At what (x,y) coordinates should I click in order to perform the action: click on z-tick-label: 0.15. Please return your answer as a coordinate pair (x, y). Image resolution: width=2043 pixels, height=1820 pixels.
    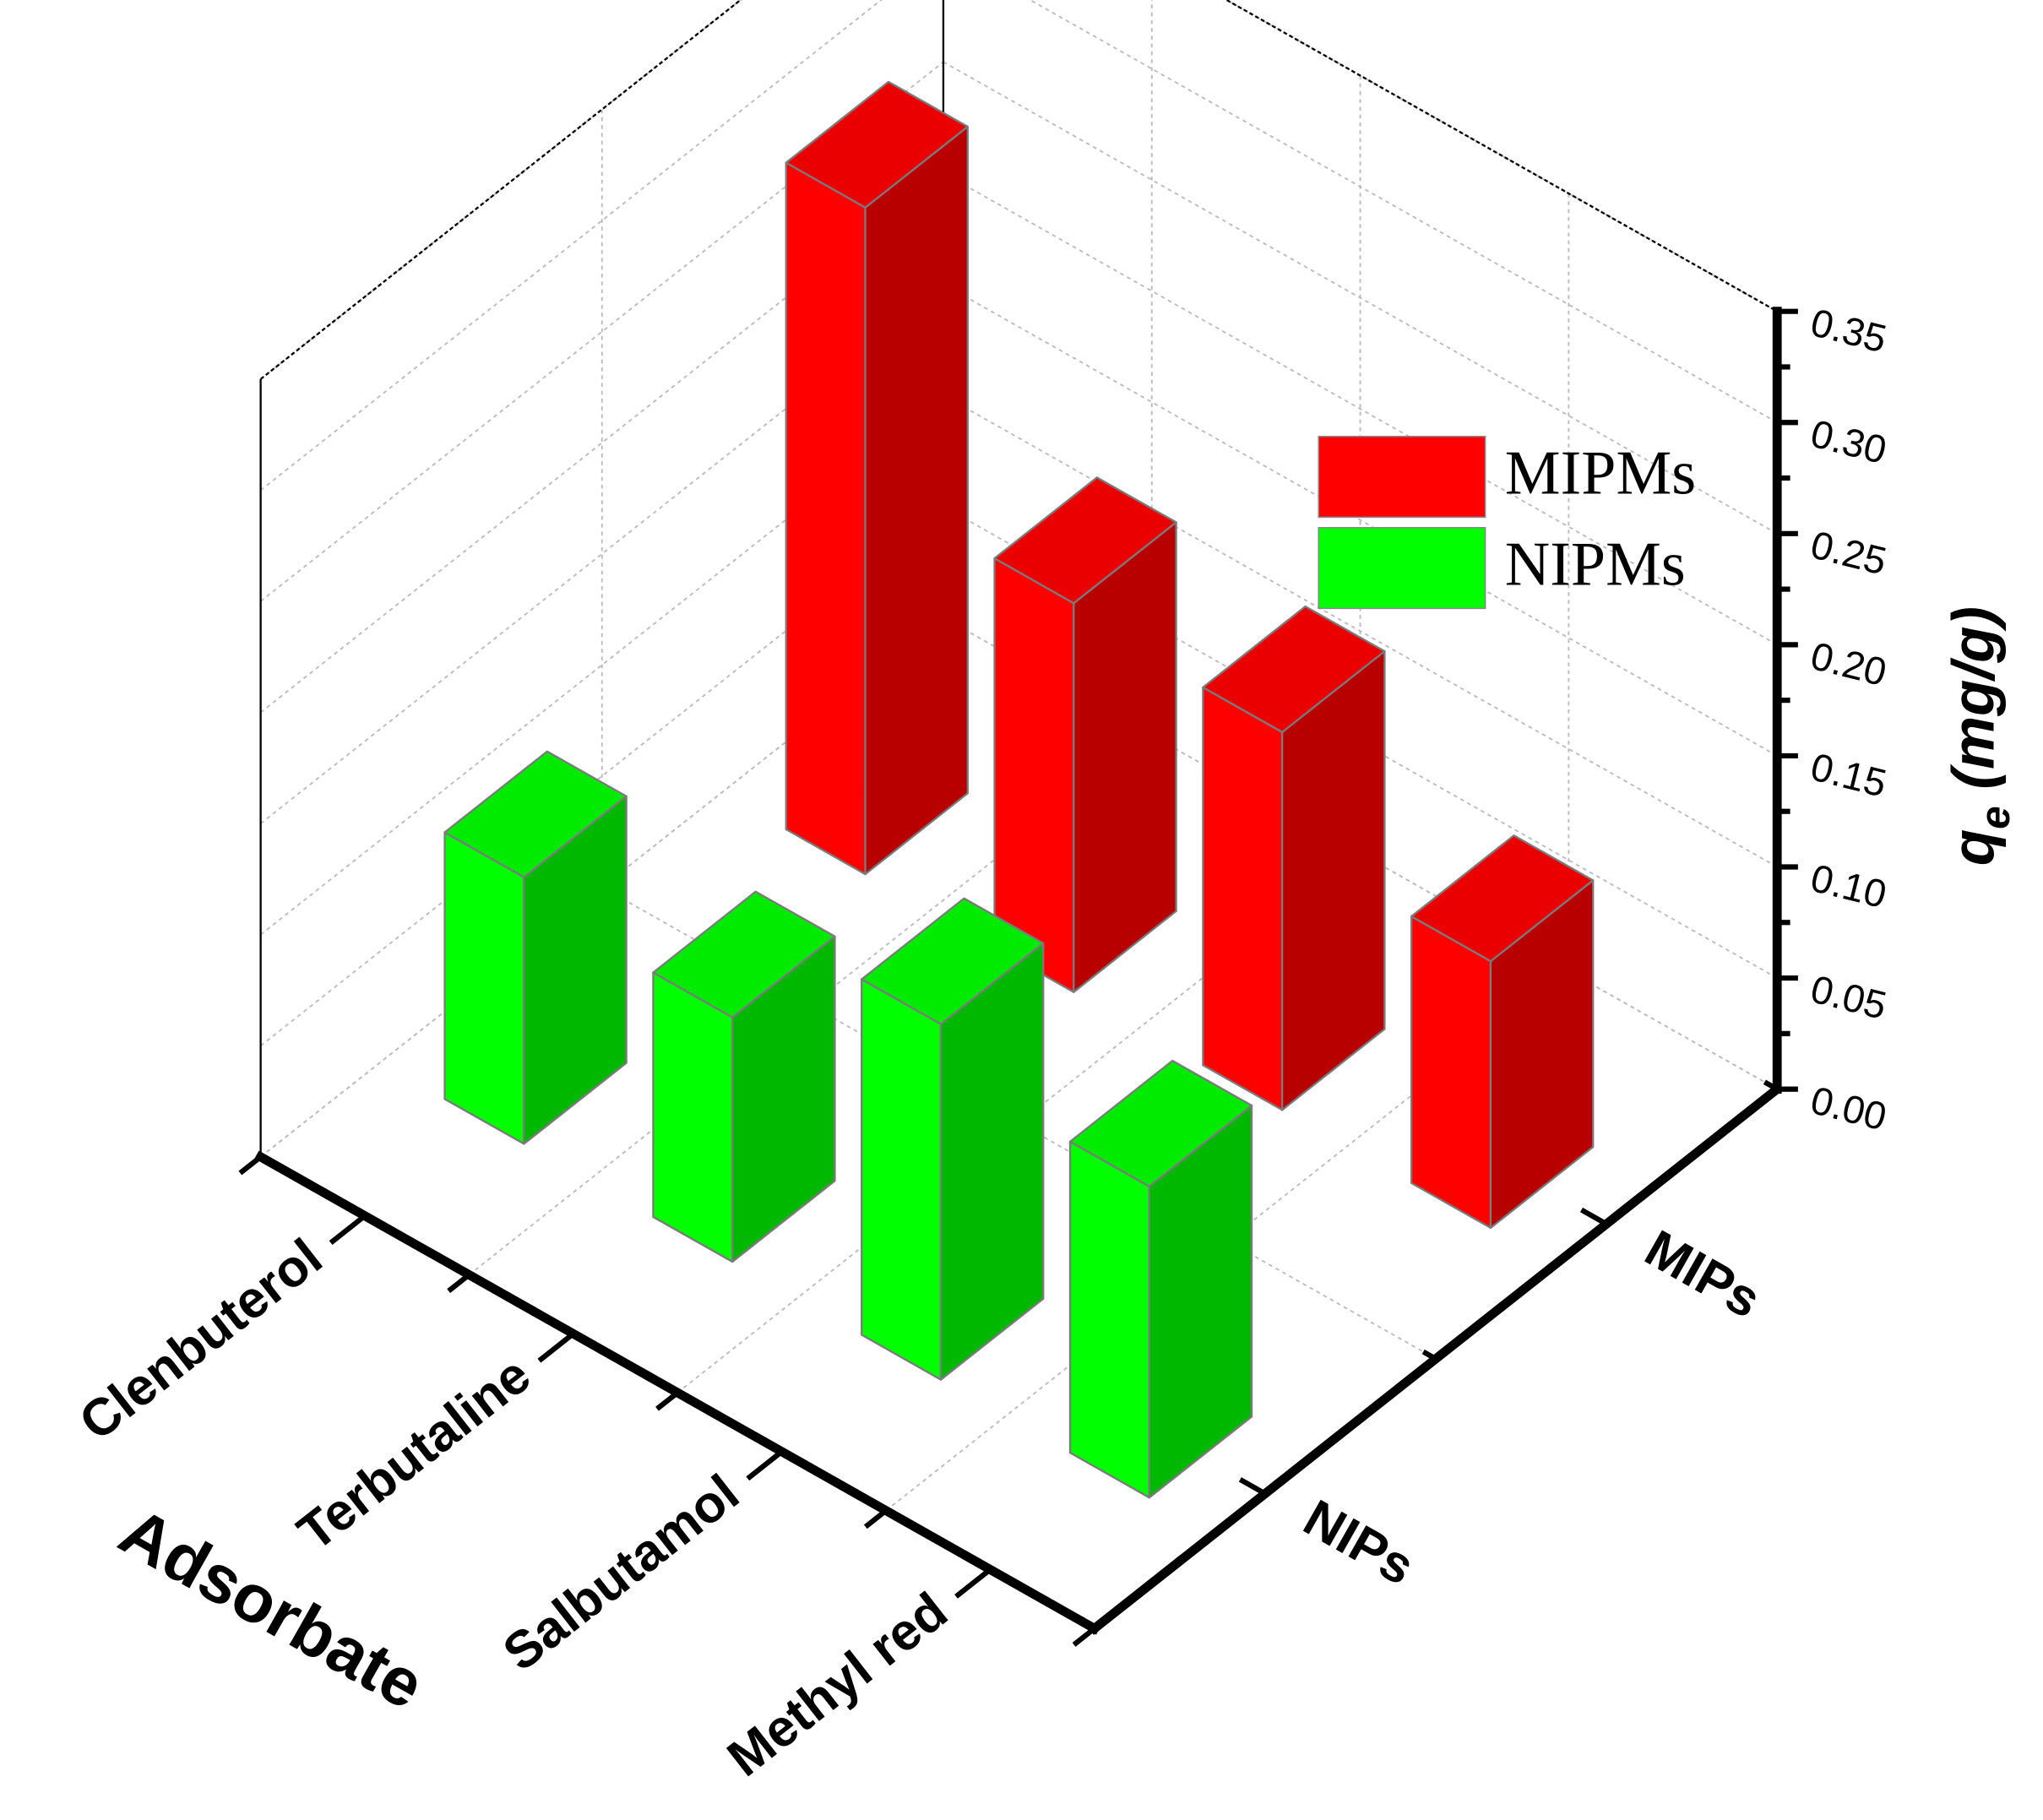
    Looking at the image, I should click on (1849, 775).